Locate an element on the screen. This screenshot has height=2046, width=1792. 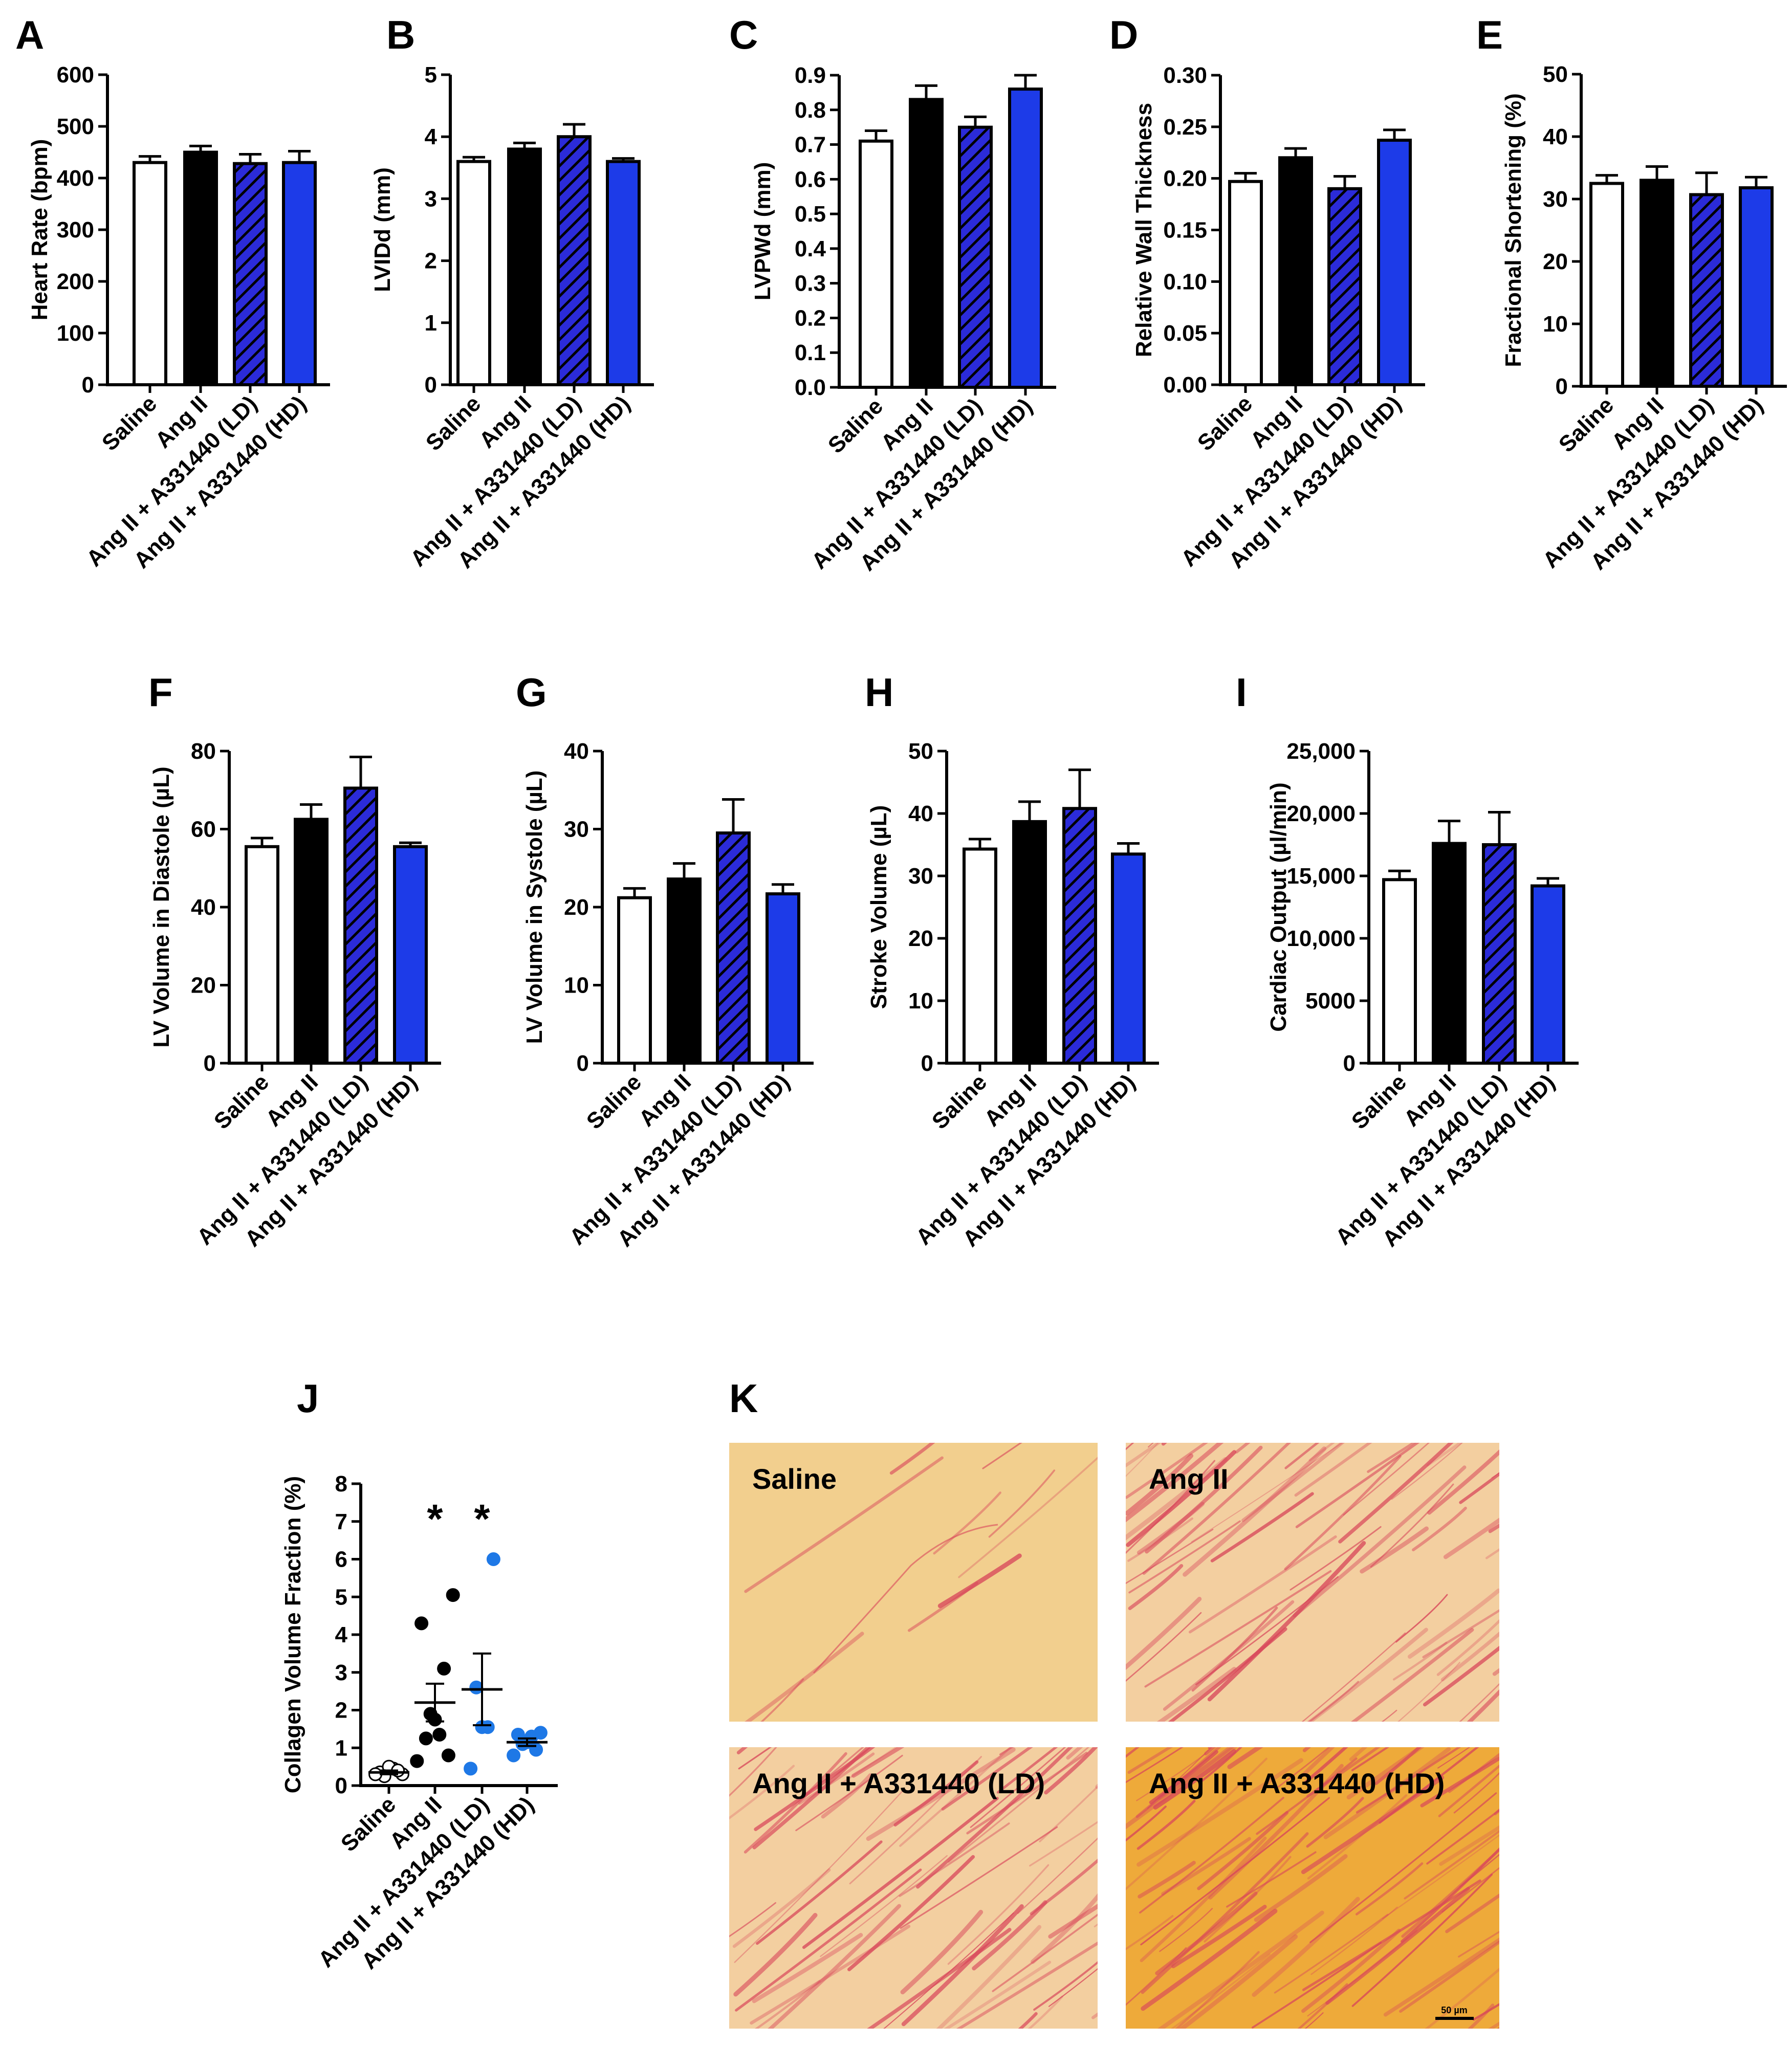
y-axis-label: Cardiac Output (µl/min) is located at coordinates (1278, 906).